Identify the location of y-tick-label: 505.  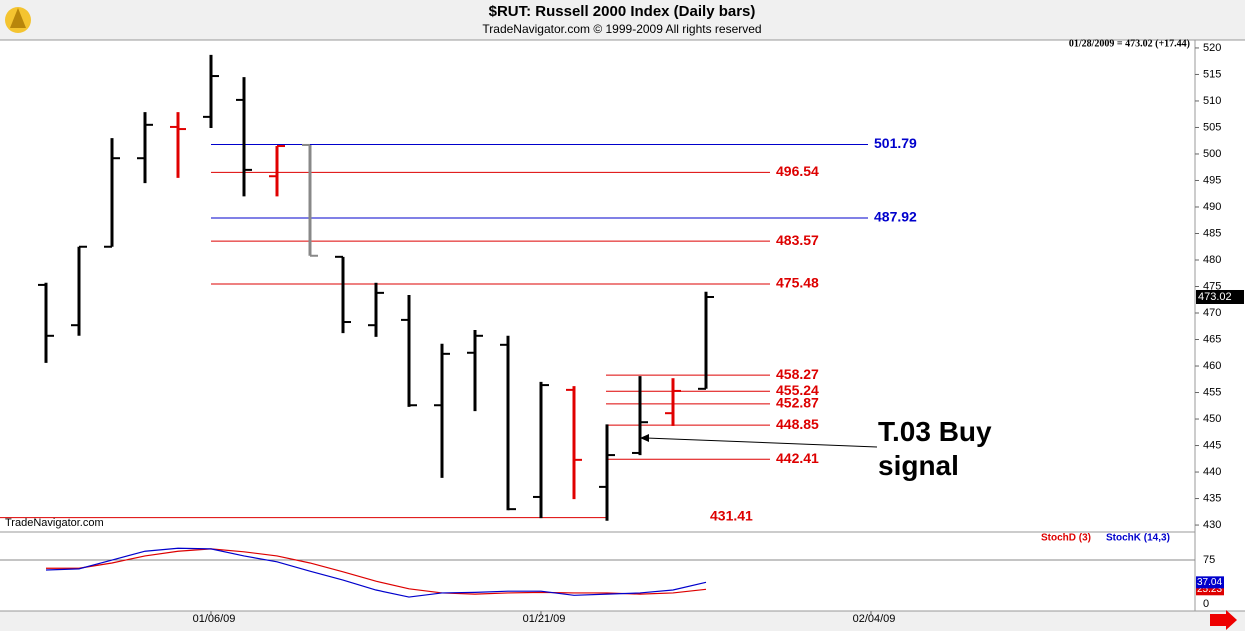
(1212, 127).